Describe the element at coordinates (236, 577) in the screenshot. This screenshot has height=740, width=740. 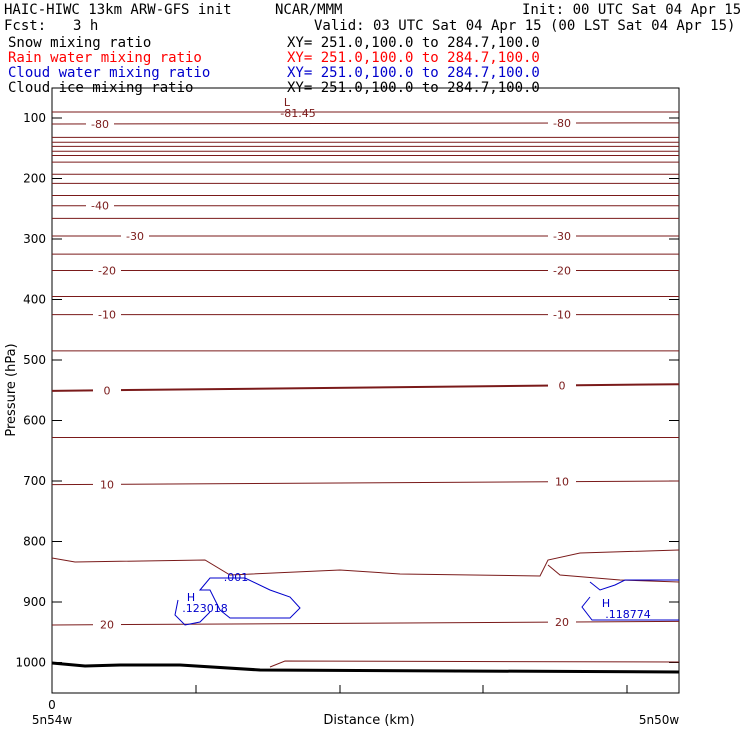
I see `cloud-water-contour-label: .001` at that location.